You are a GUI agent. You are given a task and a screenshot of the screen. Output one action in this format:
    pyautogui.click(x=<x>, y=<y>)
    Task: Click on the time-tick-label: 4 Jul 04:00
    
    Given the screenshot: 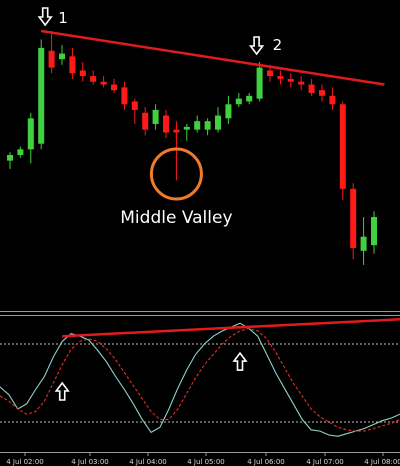 What is the action you would take?
    pyautogui.click(x=148, y=462)
    